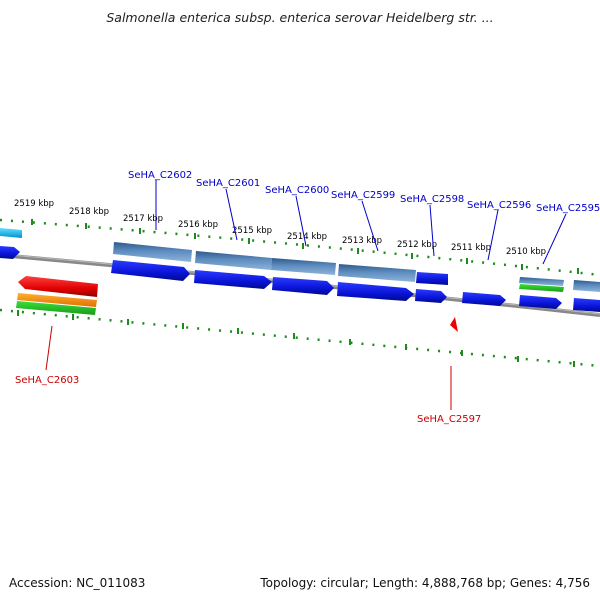 This screenshot has width=600, height=600. I want to click on gene-label: SeHA_C2599, so click(363, 195).